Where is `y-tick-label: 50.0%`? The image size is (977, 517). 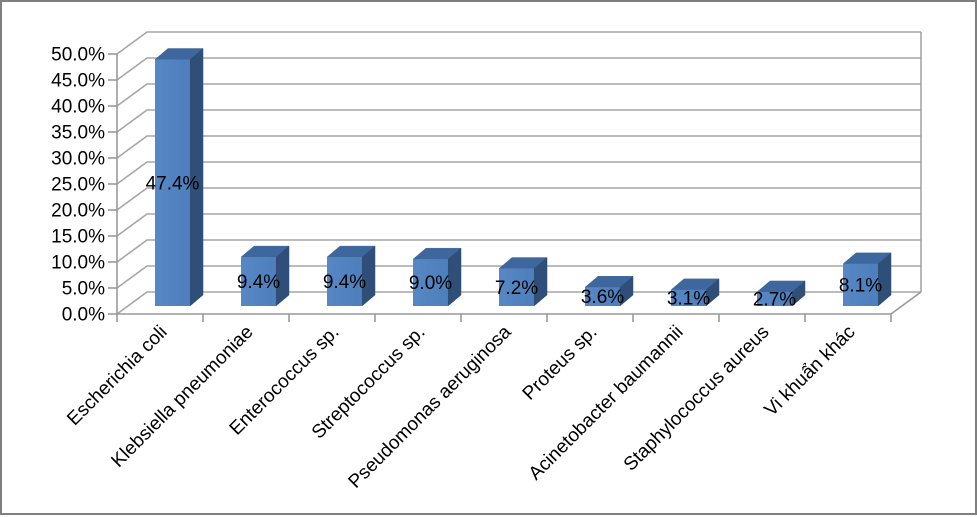
y-tick-label: 50.0% is located at coordinates (78, 55).